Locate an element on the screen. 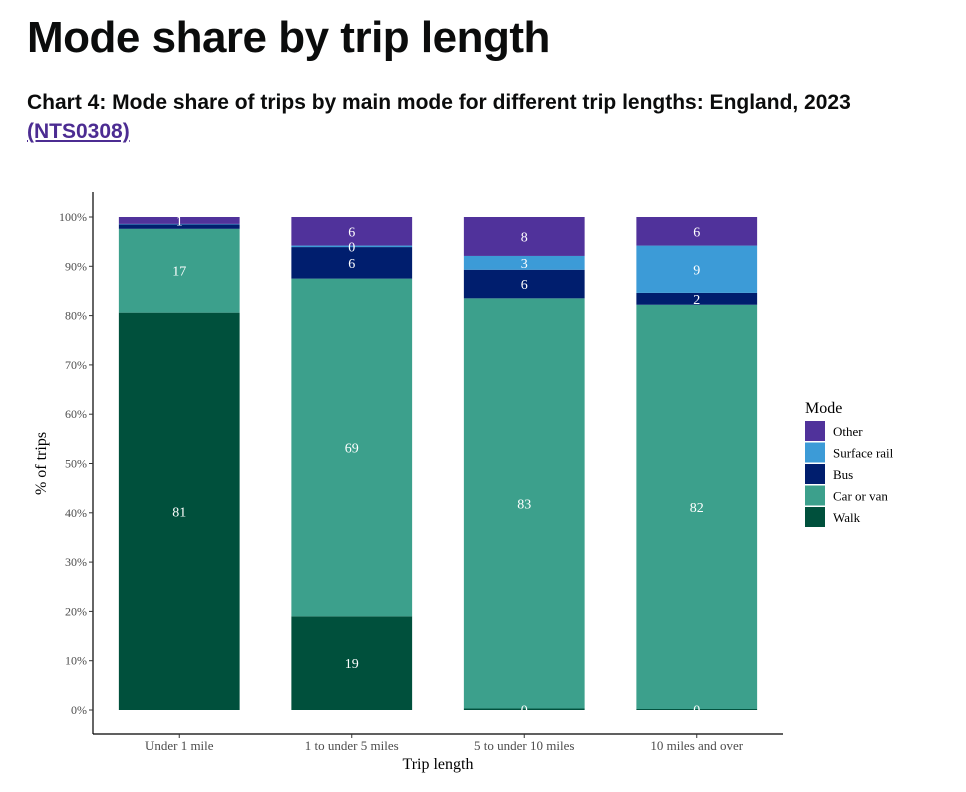 The width and height of the screenshot is (966, 792). legend-label-walk: Walk is located at coordinates (847, 517).